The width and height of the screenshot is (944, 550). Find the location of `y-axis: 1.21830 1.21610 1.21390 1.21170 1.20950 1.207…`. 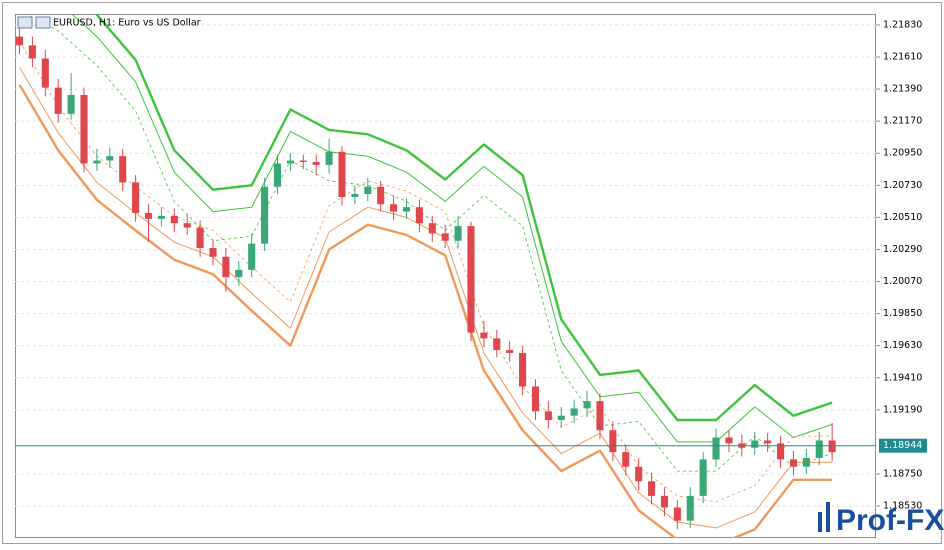

y-axis: 1.21830 1.21610 1.21390 1.21170 1.20950 1.207… is located at coordinates (901, 265).